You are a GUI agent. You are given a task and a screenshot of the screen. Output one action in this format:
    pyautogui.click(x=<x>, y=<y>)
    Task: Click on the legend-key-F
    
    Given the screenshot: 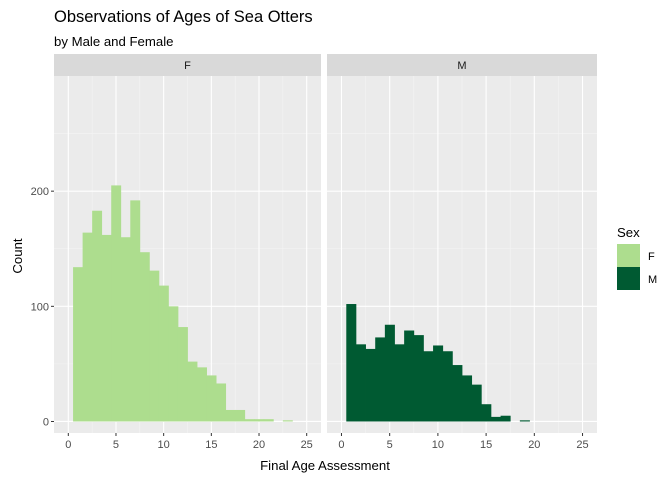 What is the action you would take?
    pyautogui.click(x=628, y=255)
    